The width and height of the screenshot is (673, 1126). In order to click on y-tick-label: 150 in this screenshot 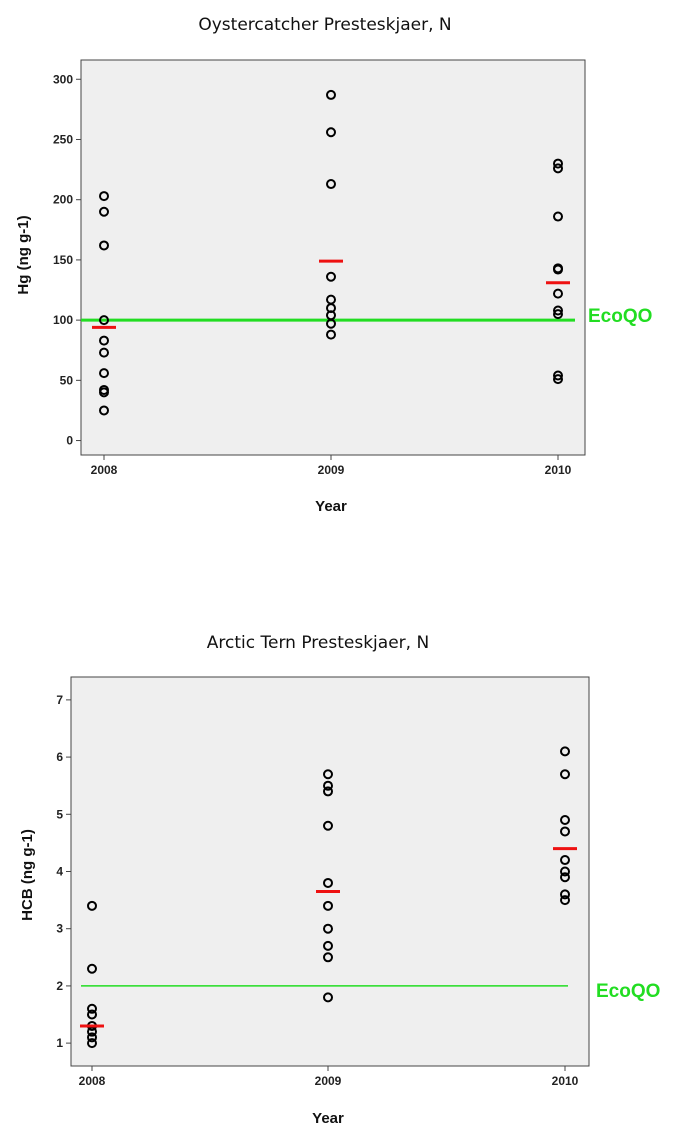, I will do `click(63, 260)`.